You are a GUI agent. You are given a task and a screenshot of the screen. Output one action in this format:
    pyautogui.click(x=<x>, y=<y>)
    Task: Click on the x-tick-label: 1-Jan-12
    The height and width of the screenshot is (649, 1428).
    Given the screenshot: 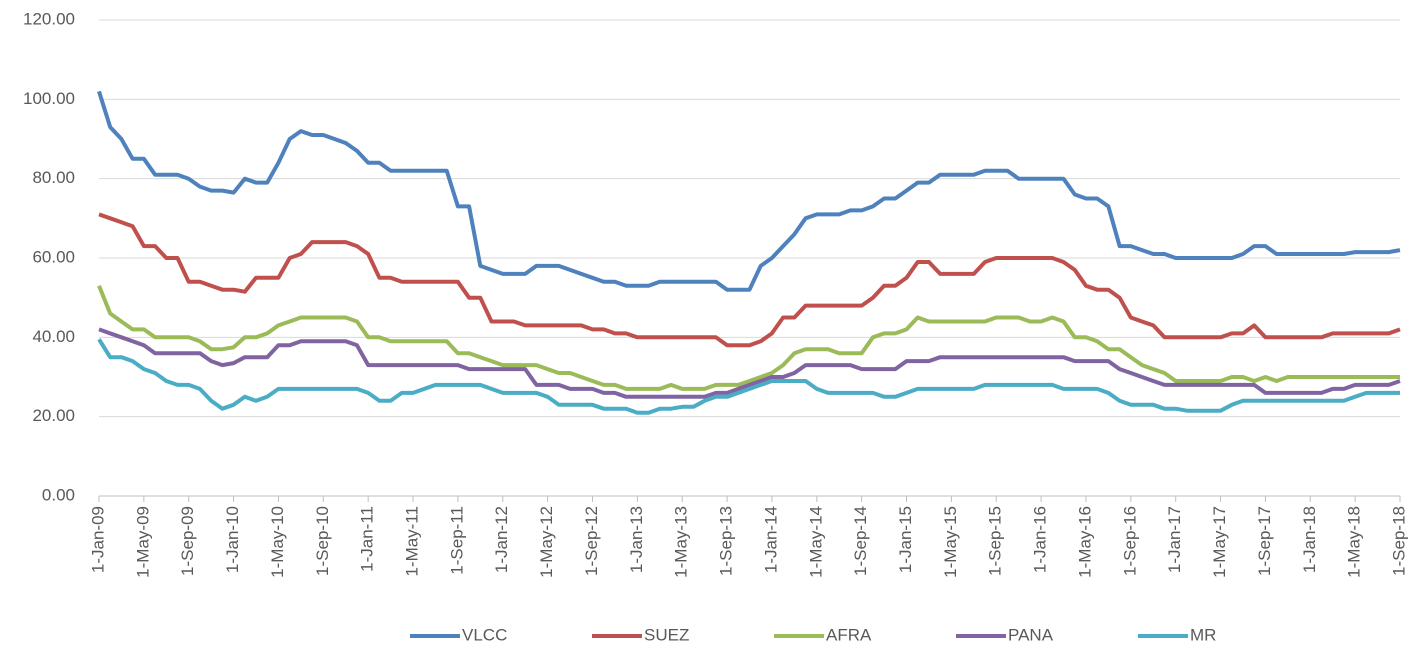 What is the action you would take?
    pyautogui.click(x=501, y=539)
    